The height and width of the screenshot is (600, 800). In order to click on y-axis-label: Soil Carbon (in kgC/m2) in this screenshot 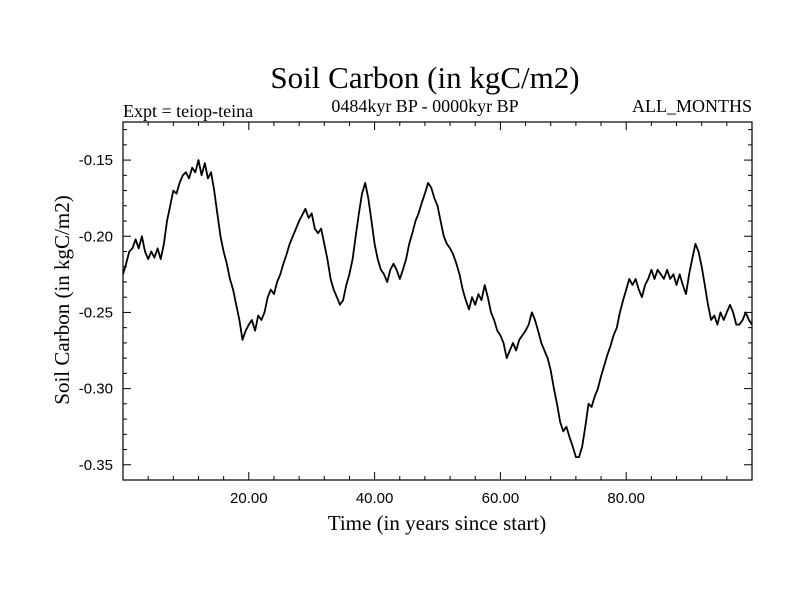, I will do `click(62, 299)`.